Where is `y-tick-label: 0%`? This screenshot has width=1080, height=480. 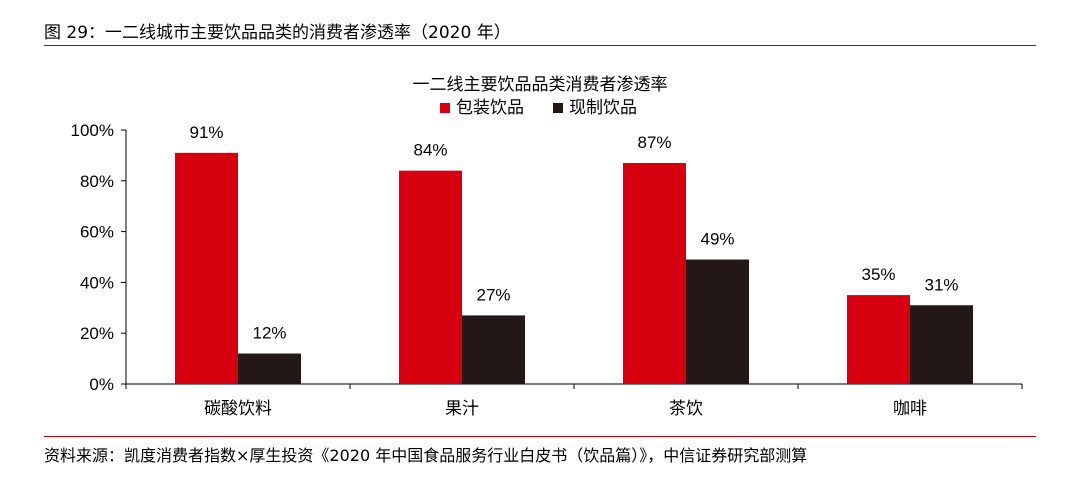
y-tick-label: 0% is located at coordinates (101, 384).